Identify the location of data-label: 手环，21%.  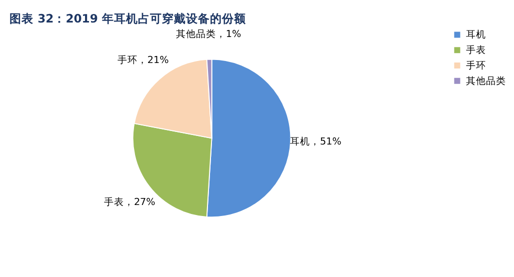
(143, 60).